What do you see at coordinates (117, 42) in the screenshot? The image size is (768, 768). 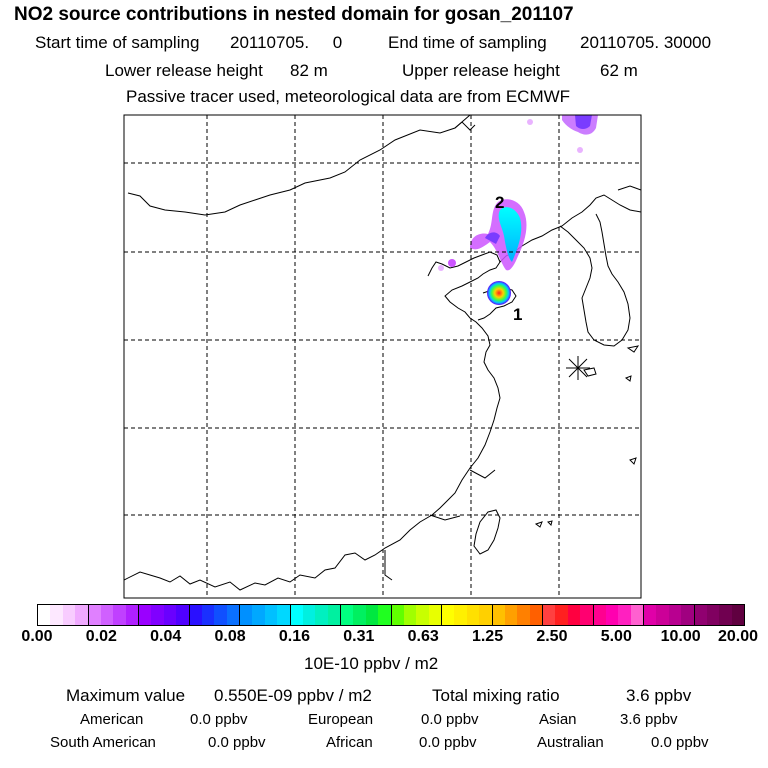 I see `start-time-label: Start time of sampling` at bounding box center [117, 42].